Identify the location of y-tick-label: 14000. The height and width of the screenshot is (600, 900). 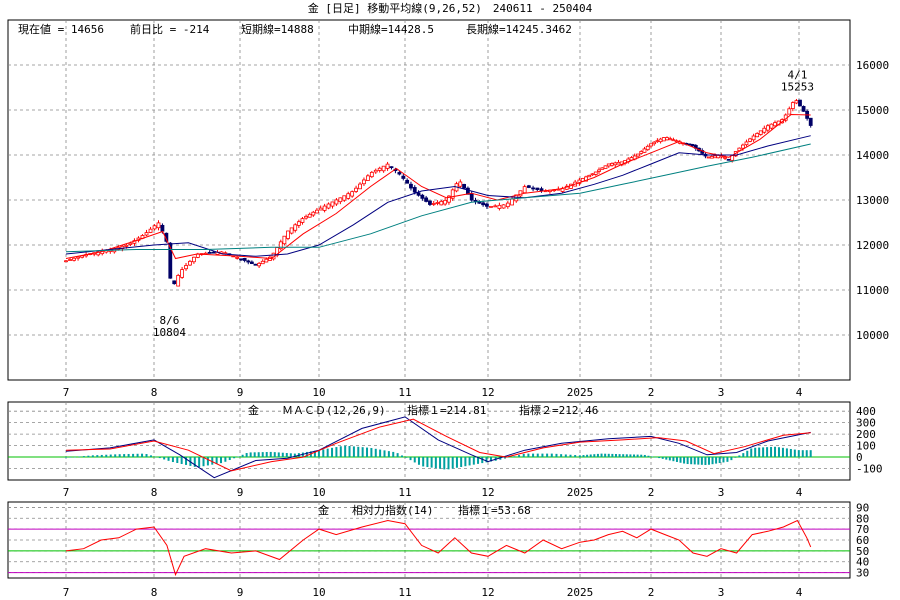
(872, 155).